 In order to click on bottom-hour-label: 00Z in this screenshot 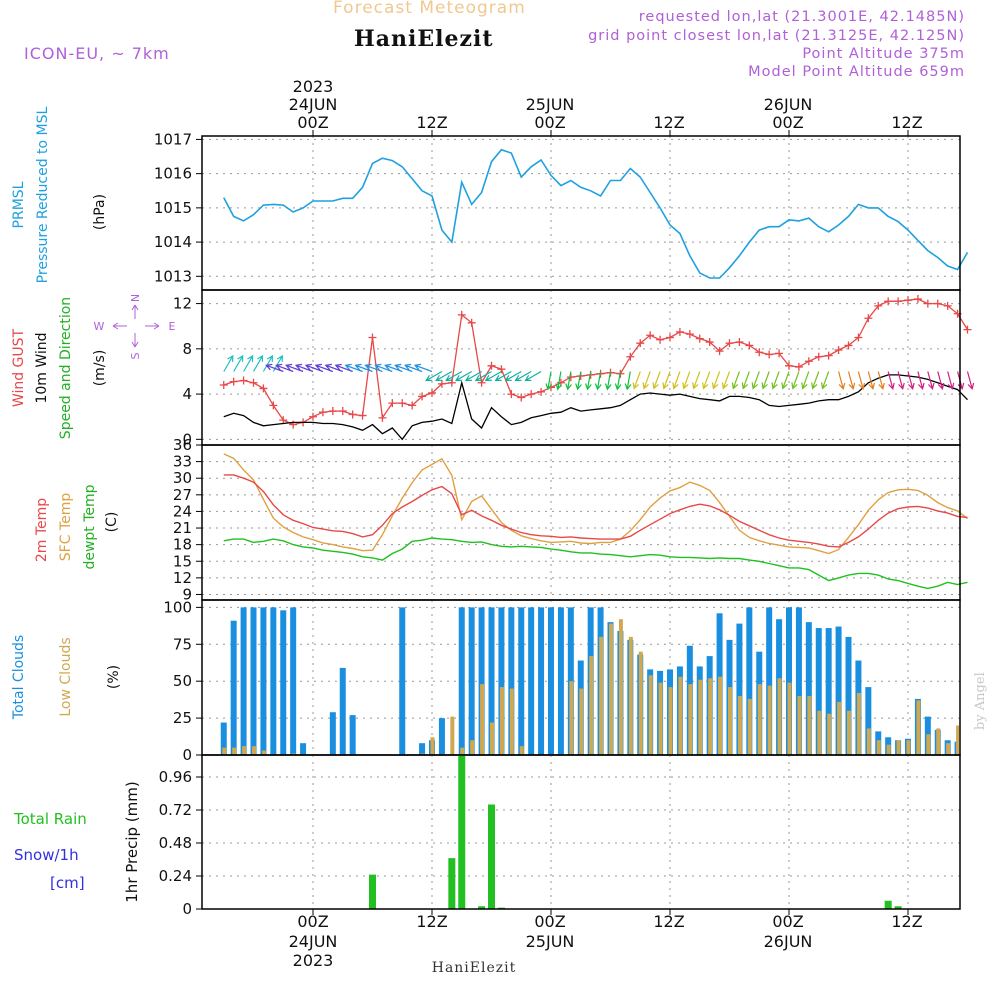, I will do `click(312, 921)`.